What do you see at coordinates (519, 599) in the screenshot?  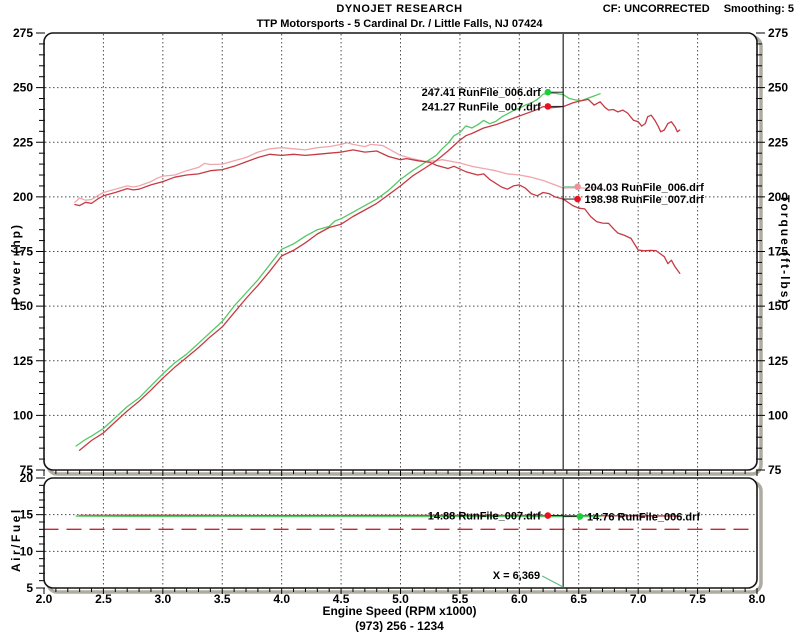 I see `x-axis-tick-label: 6.0` at bounding box center [519, 599].